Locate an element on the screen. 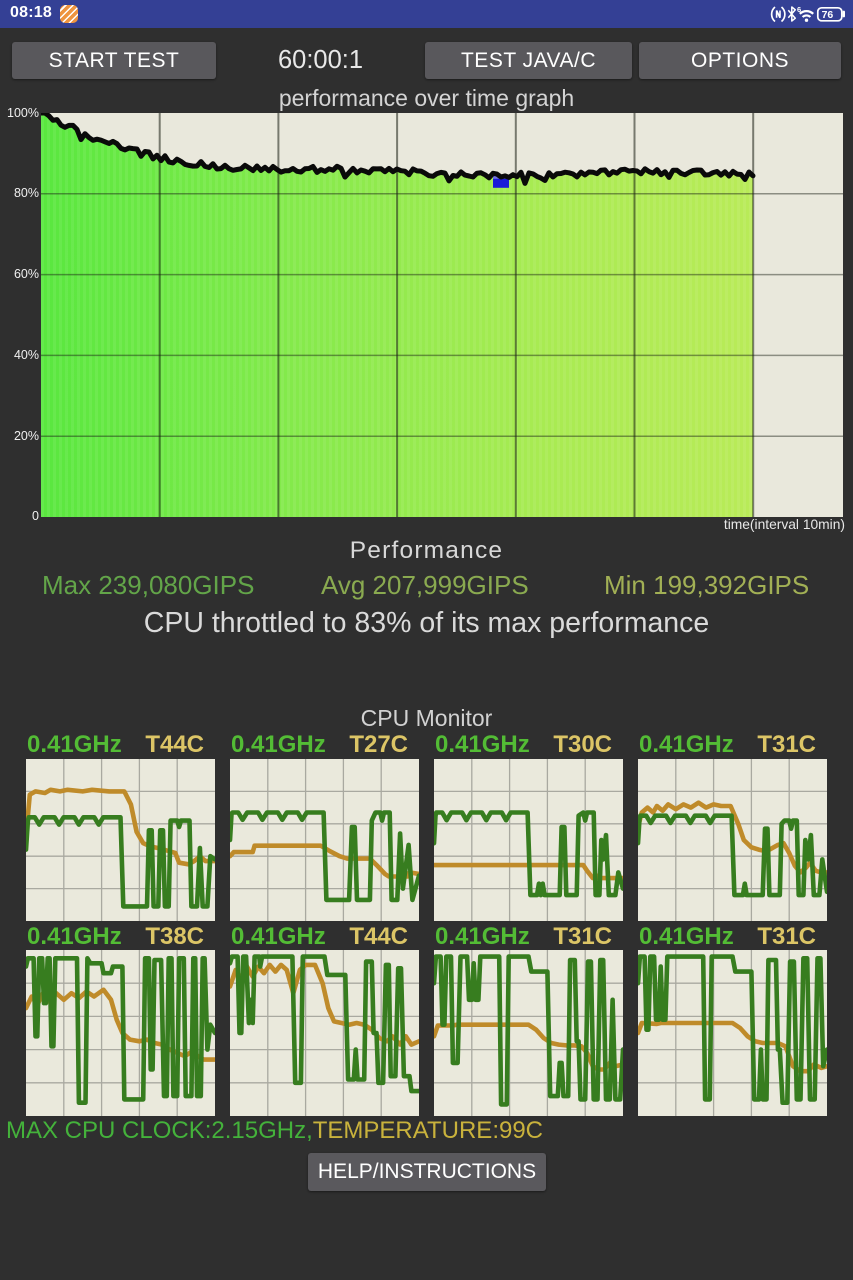 This screenshot has width=853, height=1280. svg-text: 76 is located at coordinates (828, 15).